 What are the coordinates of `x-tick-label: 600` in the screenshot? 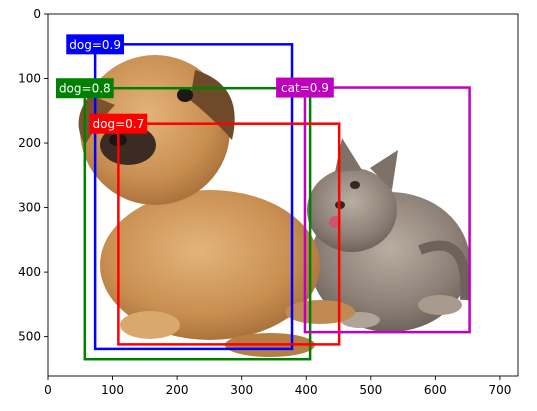 It's located at (435, 390).